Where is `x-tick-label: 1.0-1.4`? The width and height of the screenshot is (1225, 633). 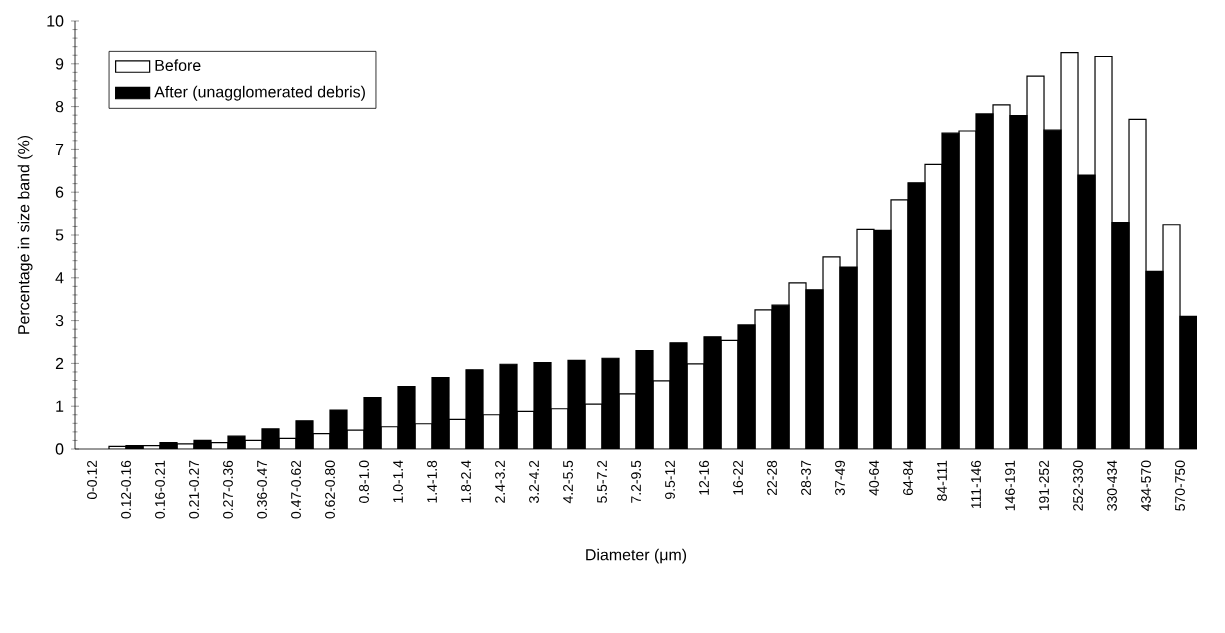
x-tick-label: 1.0-1.4 is located at coordinates (398, 481).